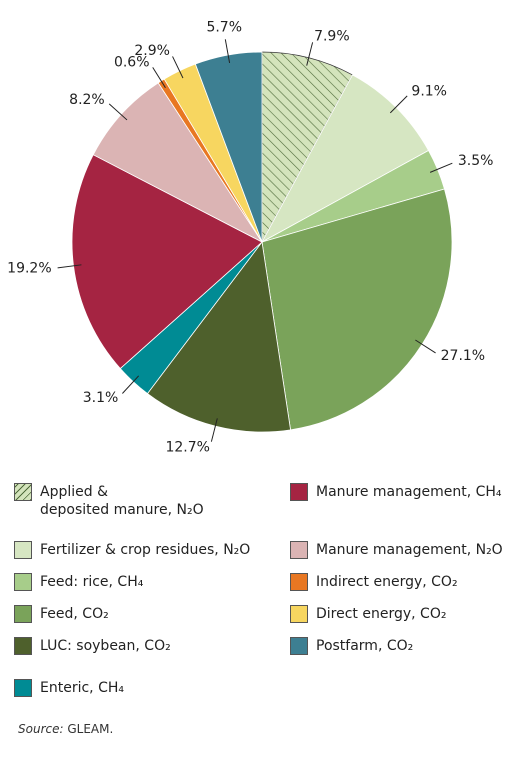 The image size is (519, 764). What do you see at coordinates (187, 448) in the screenshot?
I see `data-label: 12.7%` at bounding box center [187, 448].